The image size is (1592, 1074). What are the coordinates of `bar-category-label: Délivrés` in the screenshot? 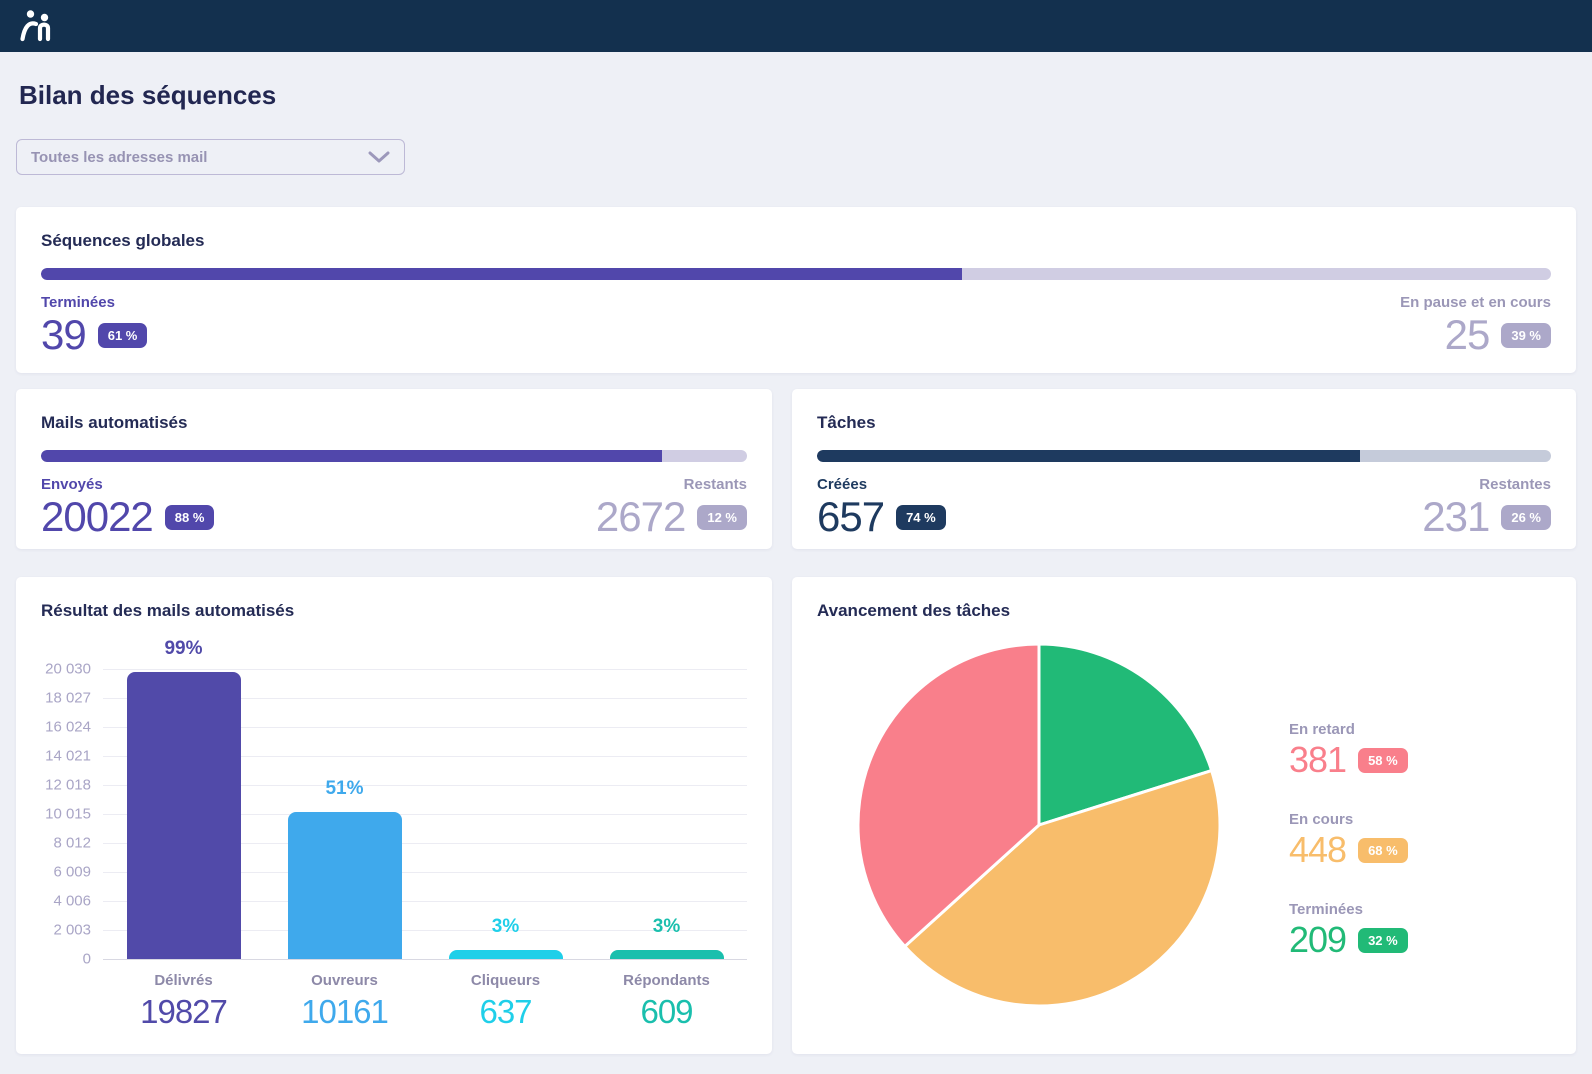 It's located at (183, 980).